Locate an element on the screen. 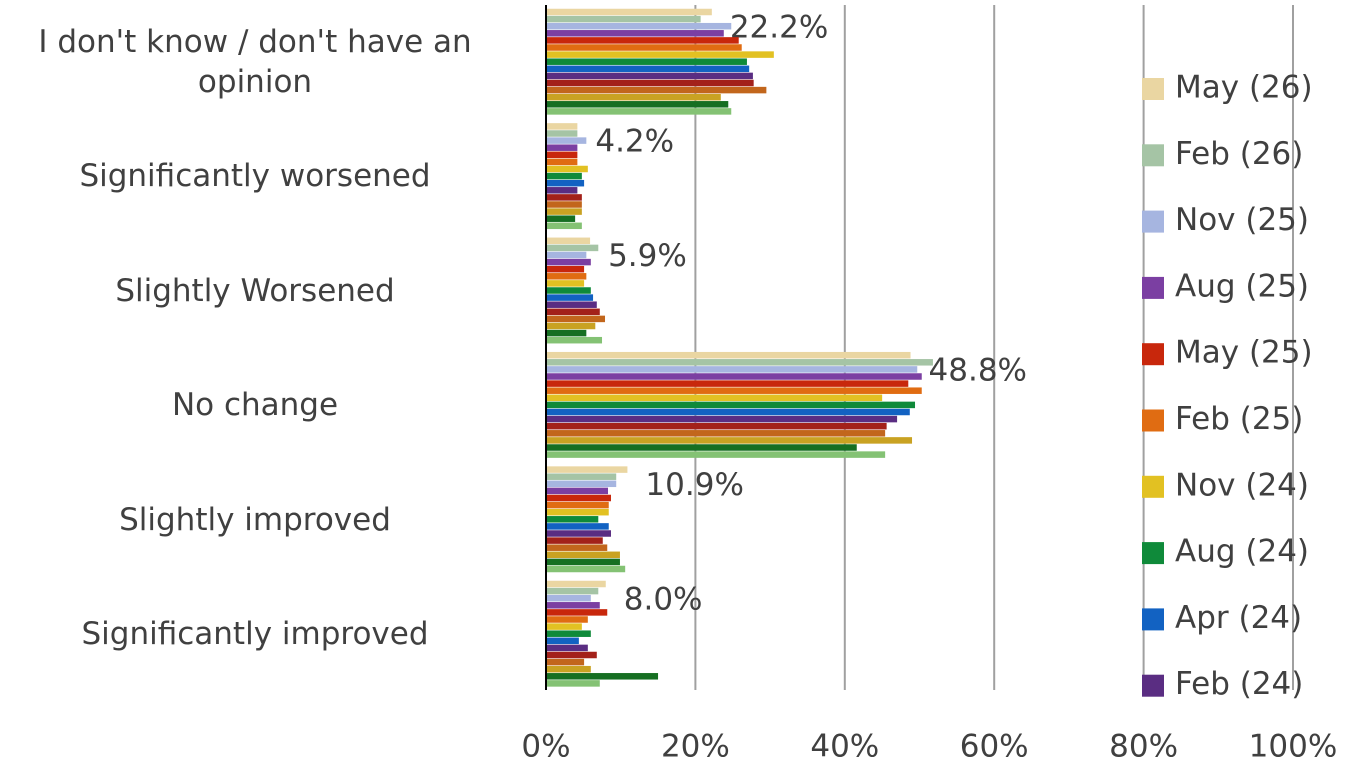 The width and height of the screenshot is (1359, 768). value-label: 10.9% is located at coordinates (694, 485).